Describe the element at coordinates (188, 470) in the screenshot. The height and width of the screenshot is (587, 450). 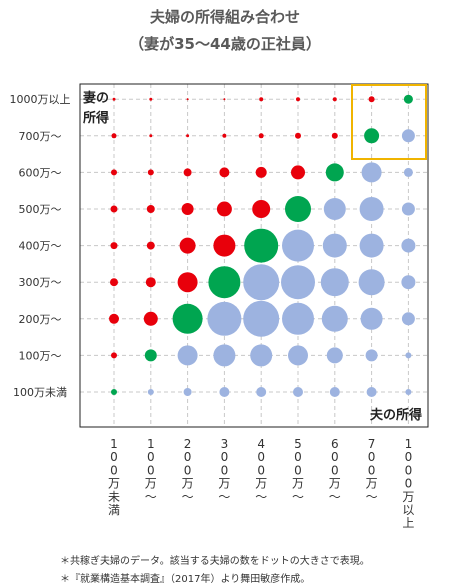
I see `x-tick-label: 2 0 0 万～` at that location.